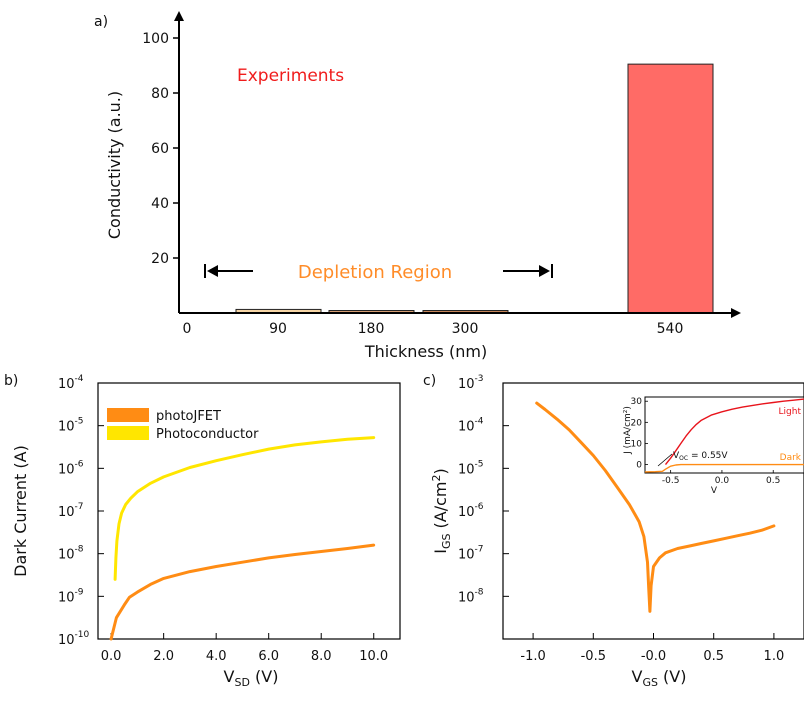 The height and width of the screenshot is (702, 804). I want to click on x-tick-label: -0.0, so click(653, 656).